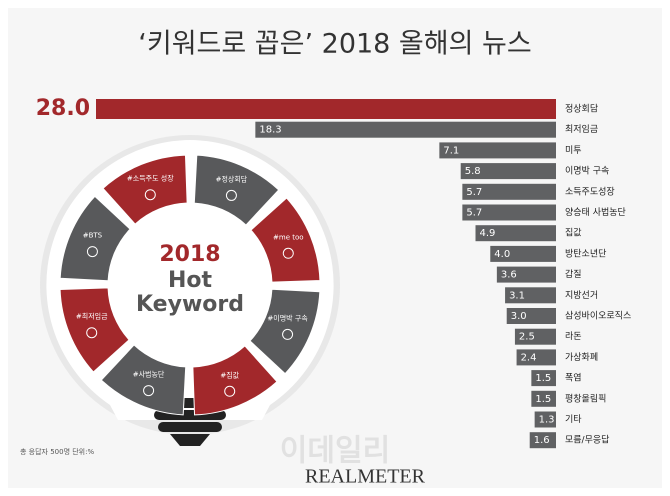 The height and width of the screenshot is (496, 670). I want to click on segment-label: #BTS, so click(93, 236).